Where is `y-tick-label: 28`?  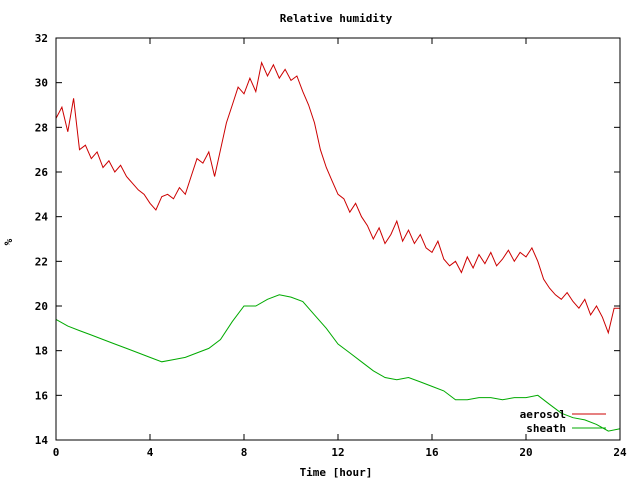 y-tick-label: 28 is located at coordinates (41, 127).